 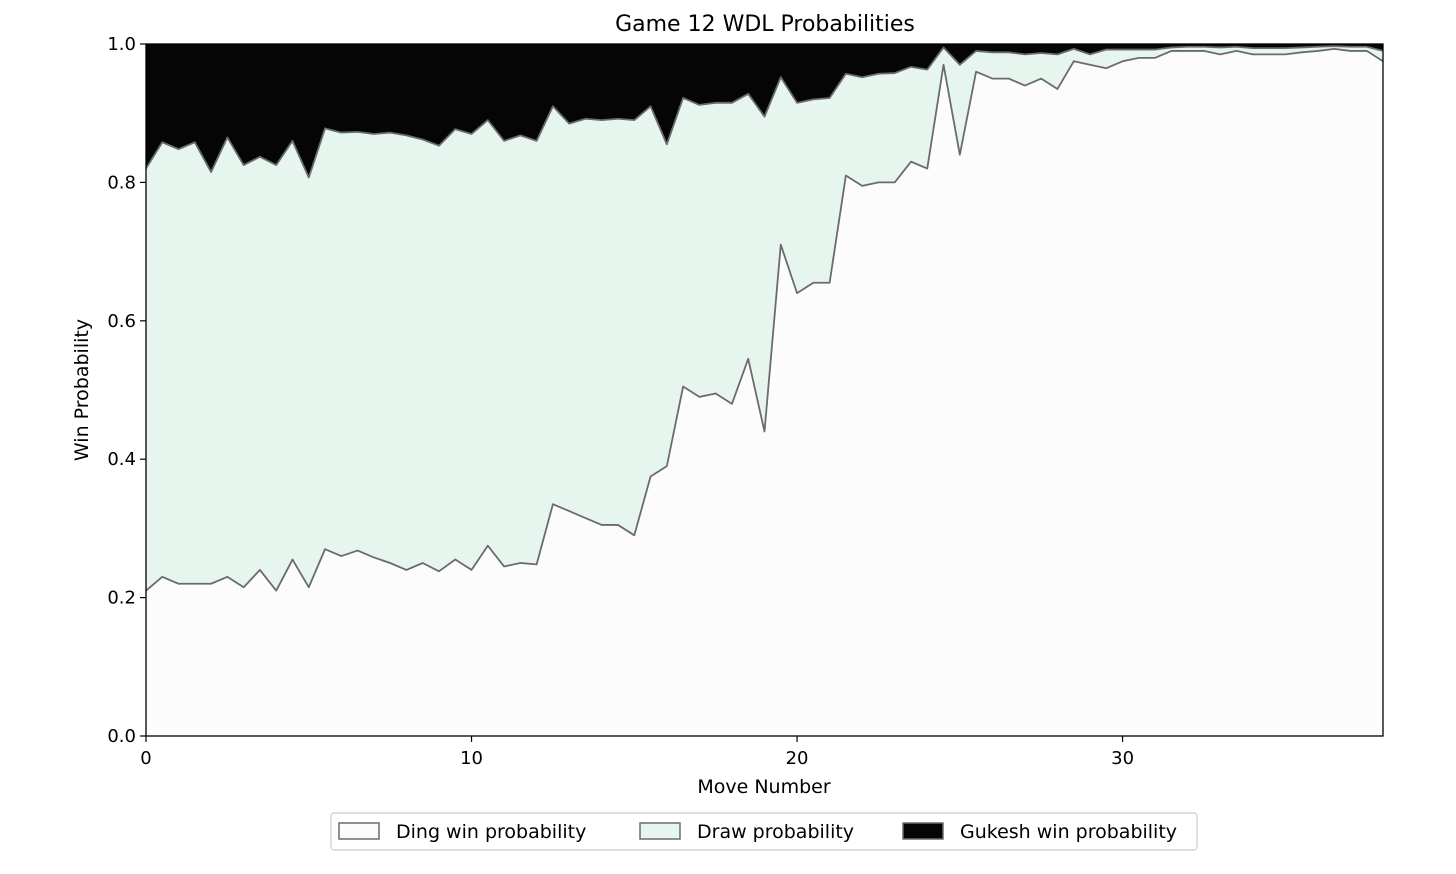 What do you see at coordinates (1068, 832) in the screenshot?
I see `legend-label-gukesh-win-probability: Gukesh win probability` at bounding box center [1068, 832].